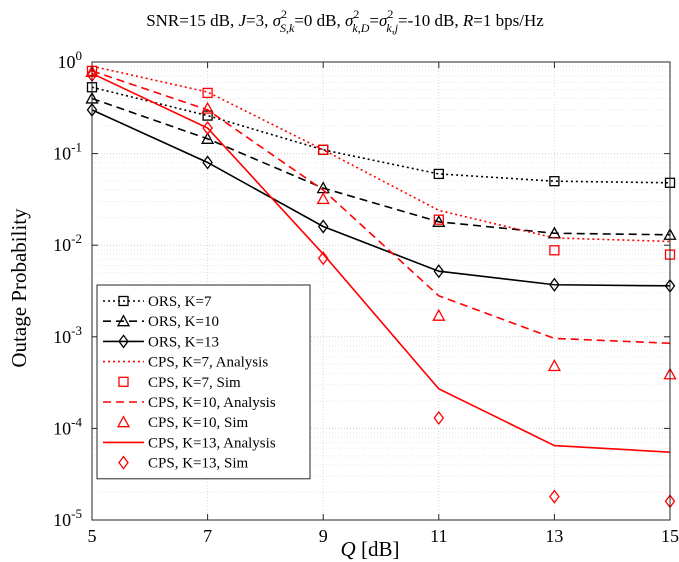 This screenshot has width=679, height=562. I want to click on legend-item-3: CPS, K=7, Analysis, so click(185, 363).